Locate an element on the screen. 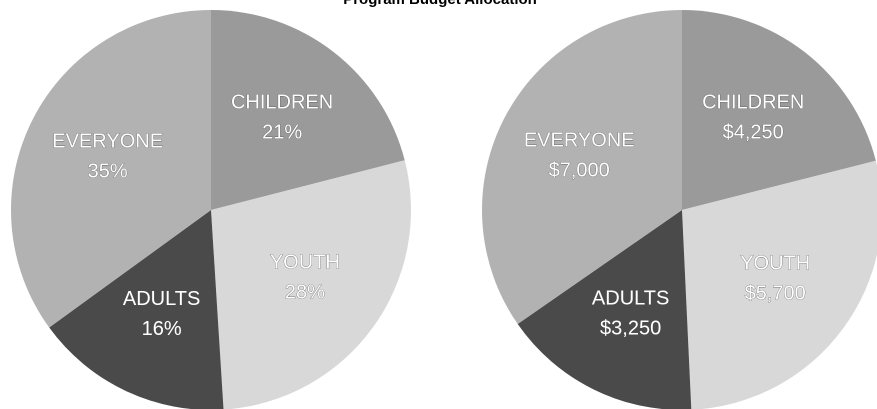 This screenshot has width=877, height=409. slice-value-label: $7,000 is located at coordinates (579, 170).